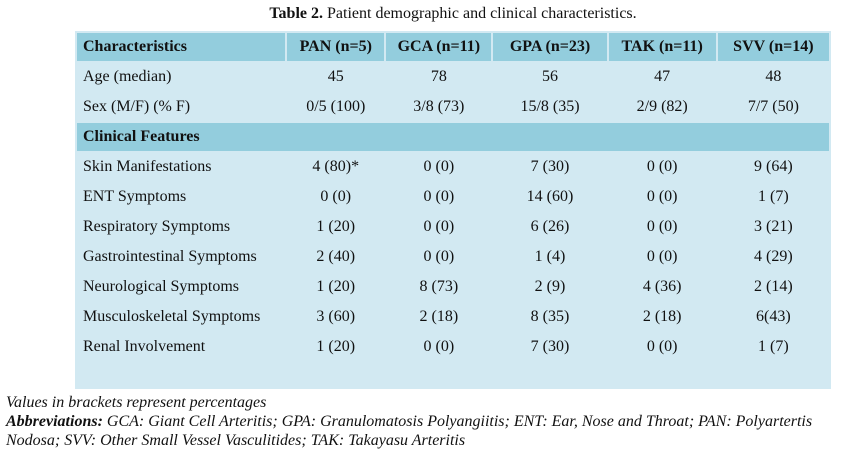 The image size is (854, 458). I want to click on table-row: ENT Symptoms 0 (0) 0 (0) 14 (60) 0 (0) 1 (7), so click(453, 197).